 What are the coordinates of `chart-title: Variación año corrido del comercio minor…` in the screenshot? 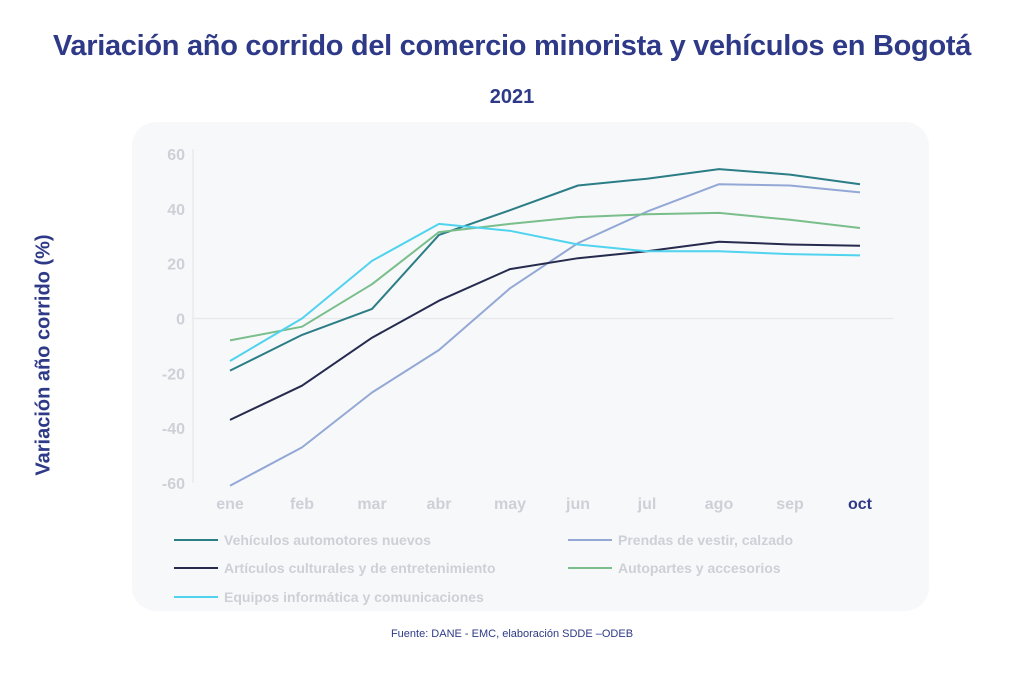 It's located at (512, 46).